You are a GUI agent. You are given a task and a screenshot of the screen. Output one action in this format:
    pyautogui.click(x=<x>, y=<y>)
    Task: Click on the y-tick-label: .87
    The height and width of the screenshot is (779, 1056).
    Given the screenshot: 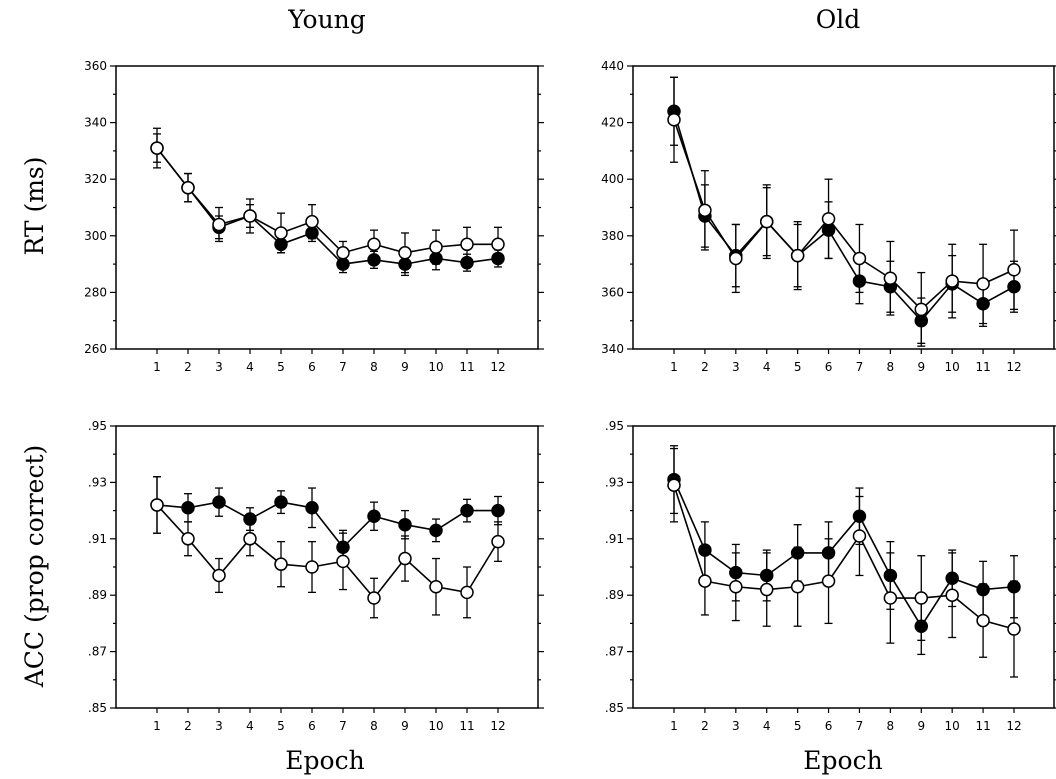 What is the action you would take?
    pyautogui.click(x=97, y=652)
    